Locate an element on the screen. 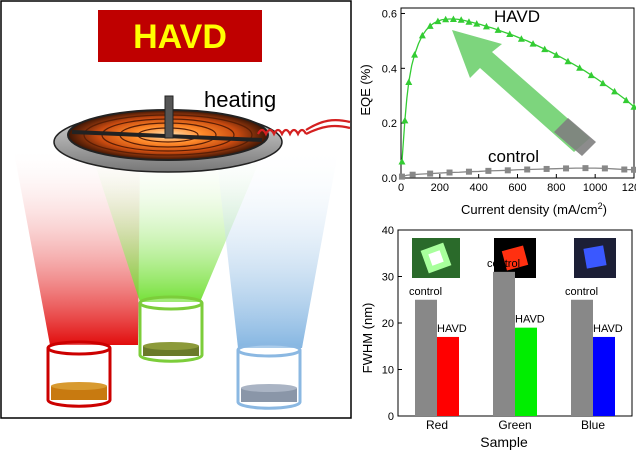  fwhm-category-label: Red is located at coordinates (437, 425).